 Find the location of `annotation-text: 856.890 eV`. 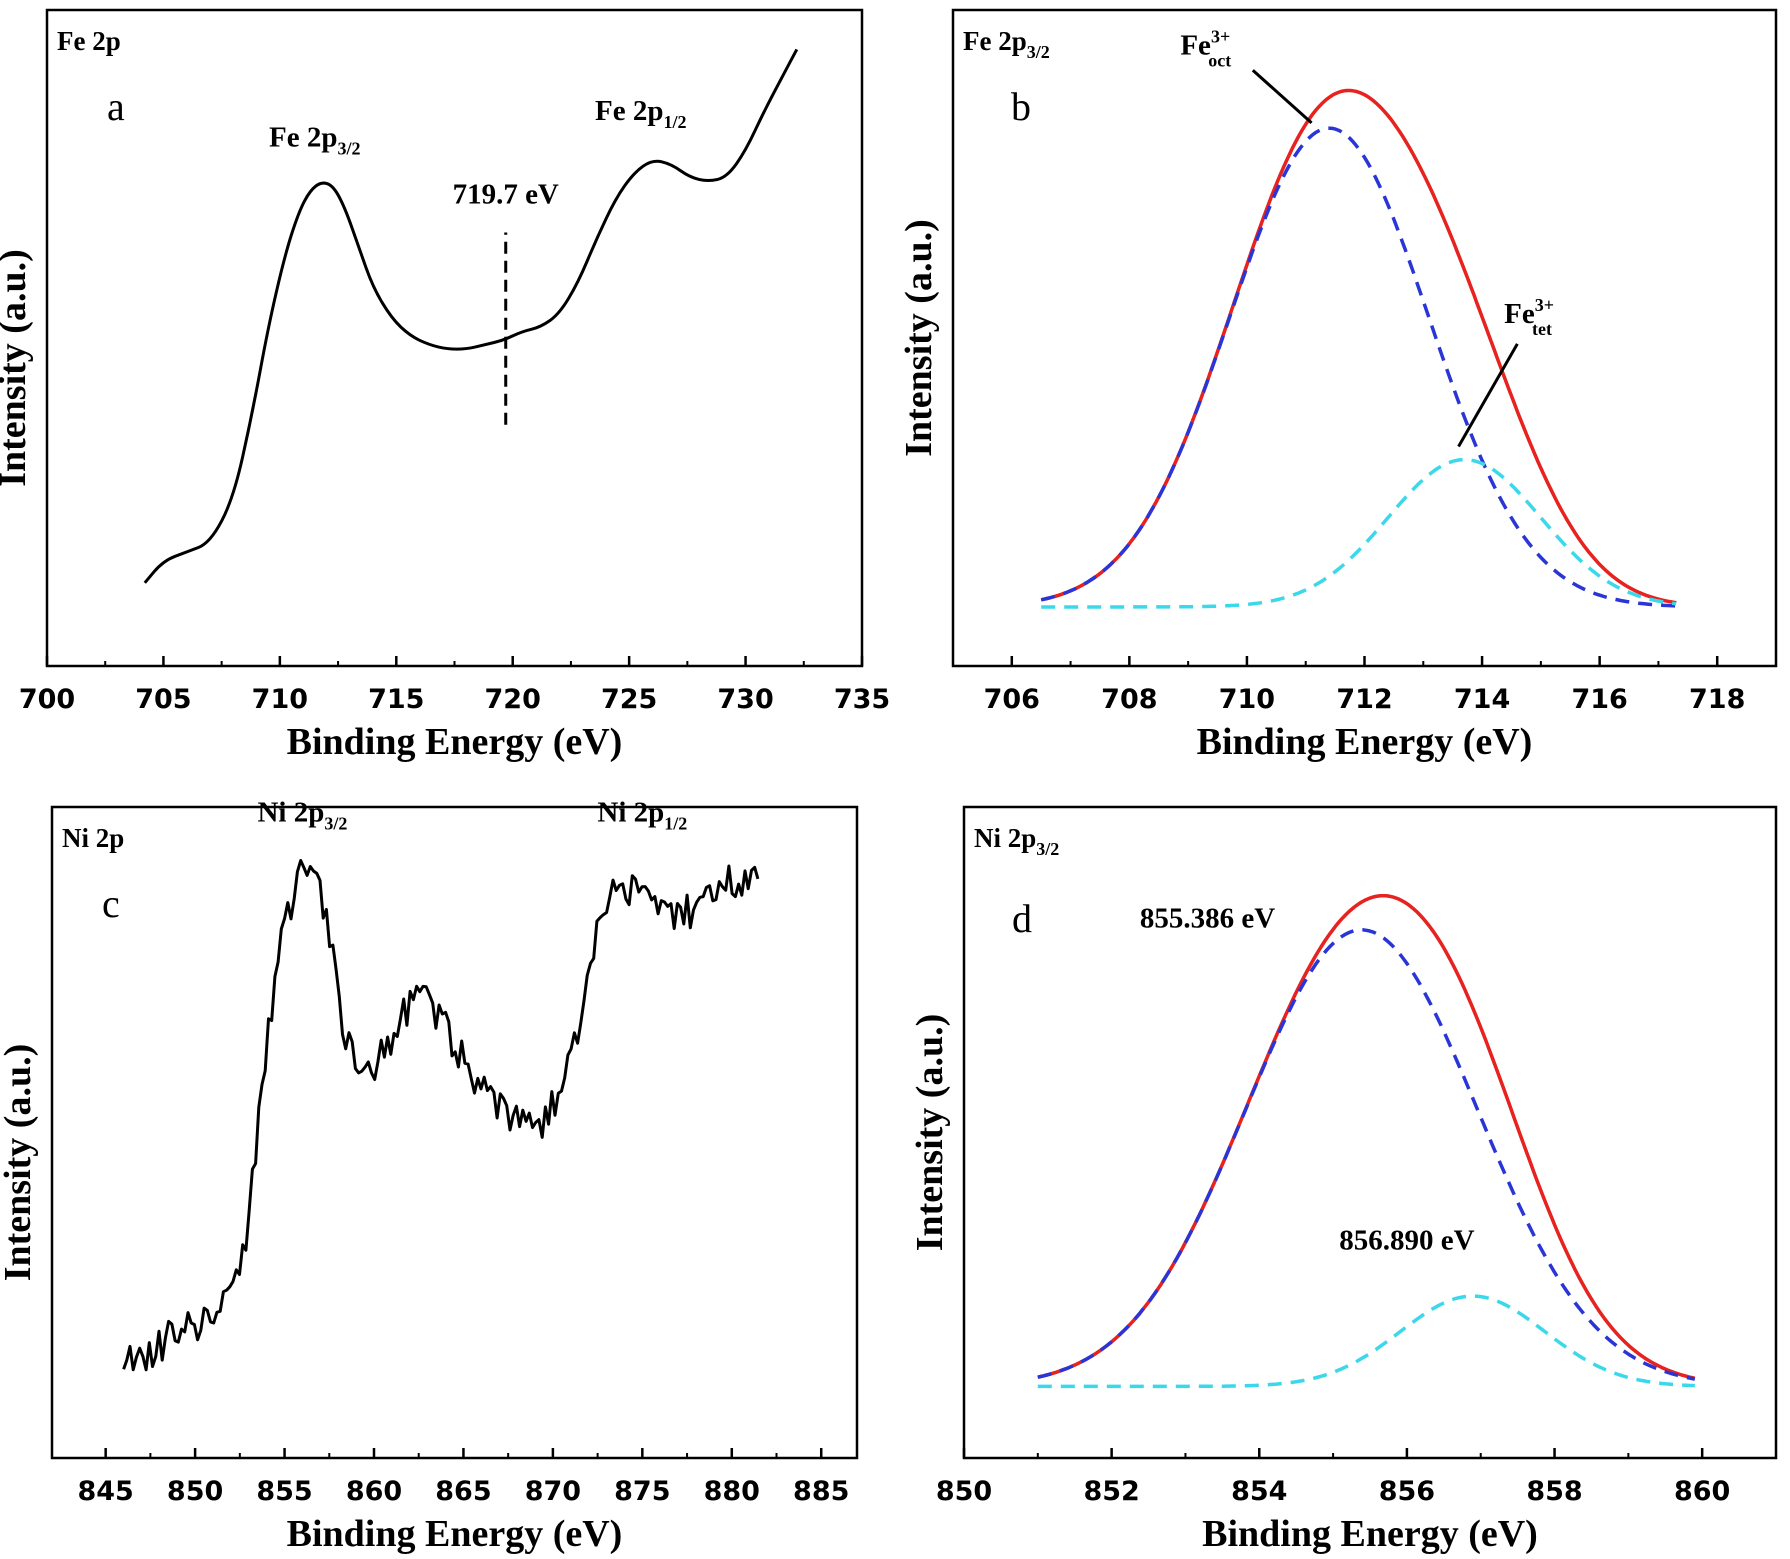

annotation-text: 856.890 eV is located at coordinates (1406, 1241).